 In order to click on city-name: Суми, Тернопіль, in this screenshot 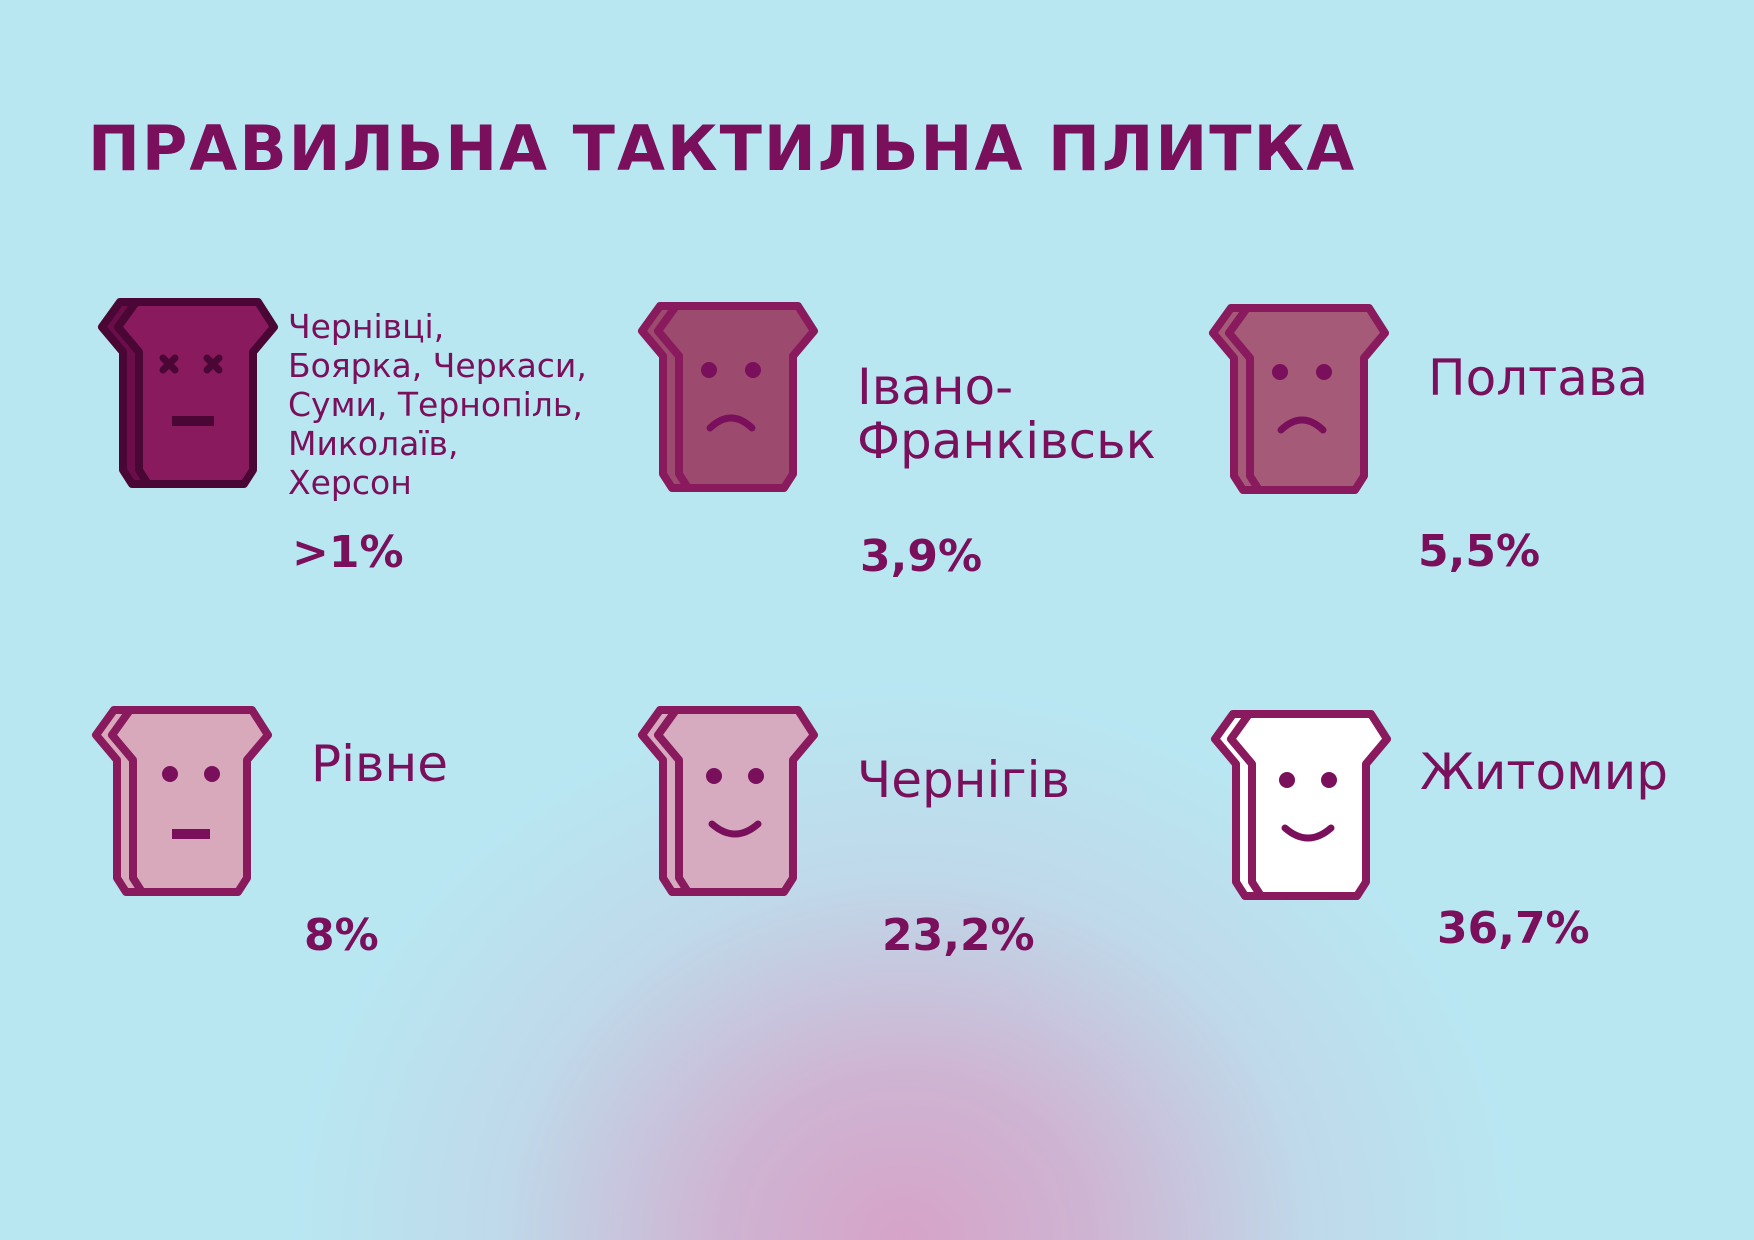, I will do `click(435, 404)`.